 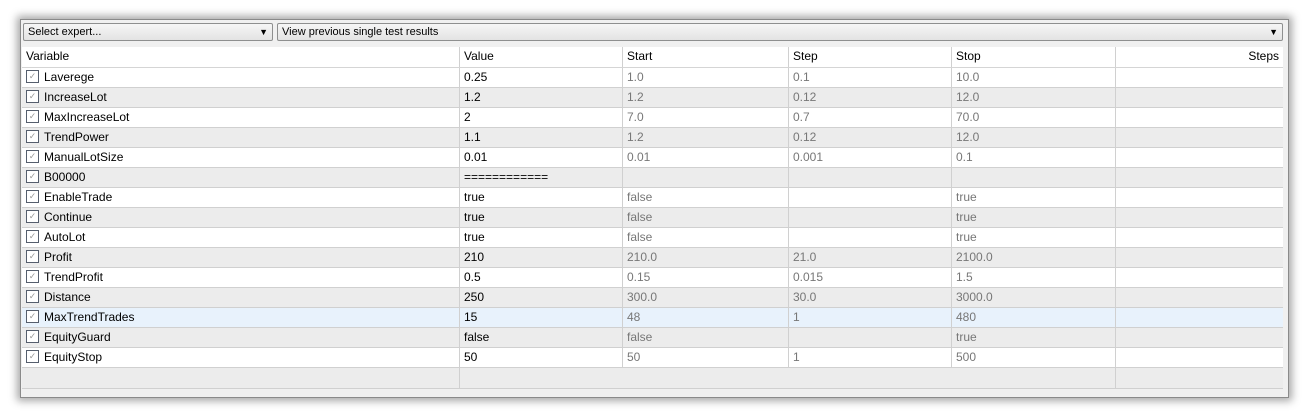 What do you see at coordinates (148, 32) in the screenshot?
I see `select-expert-dropdown: Select expert... ▼` at bounding box center [148, 32].